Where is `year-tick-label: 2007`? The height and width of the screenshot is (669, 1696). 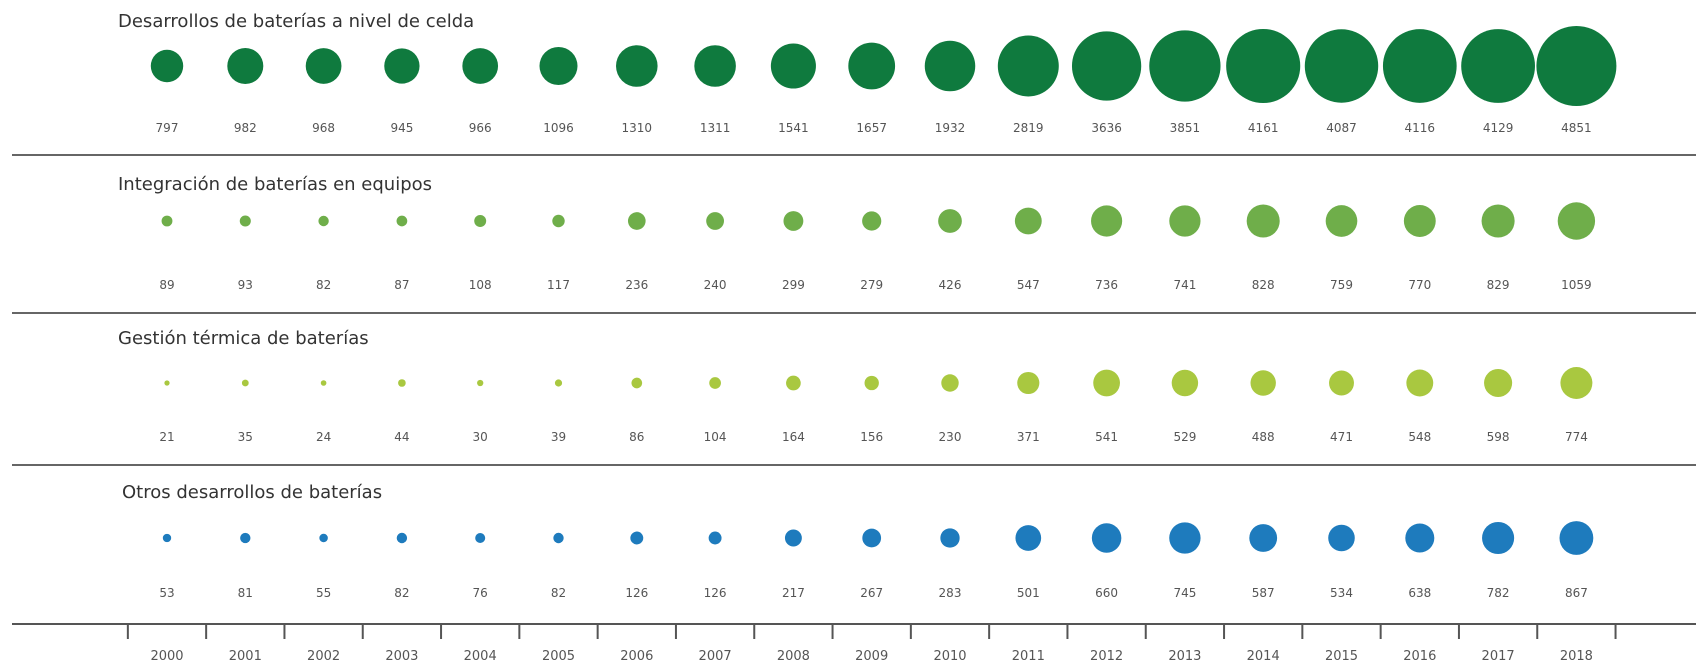 year-tick-label: 2007 is located at coordinates (715, 656).